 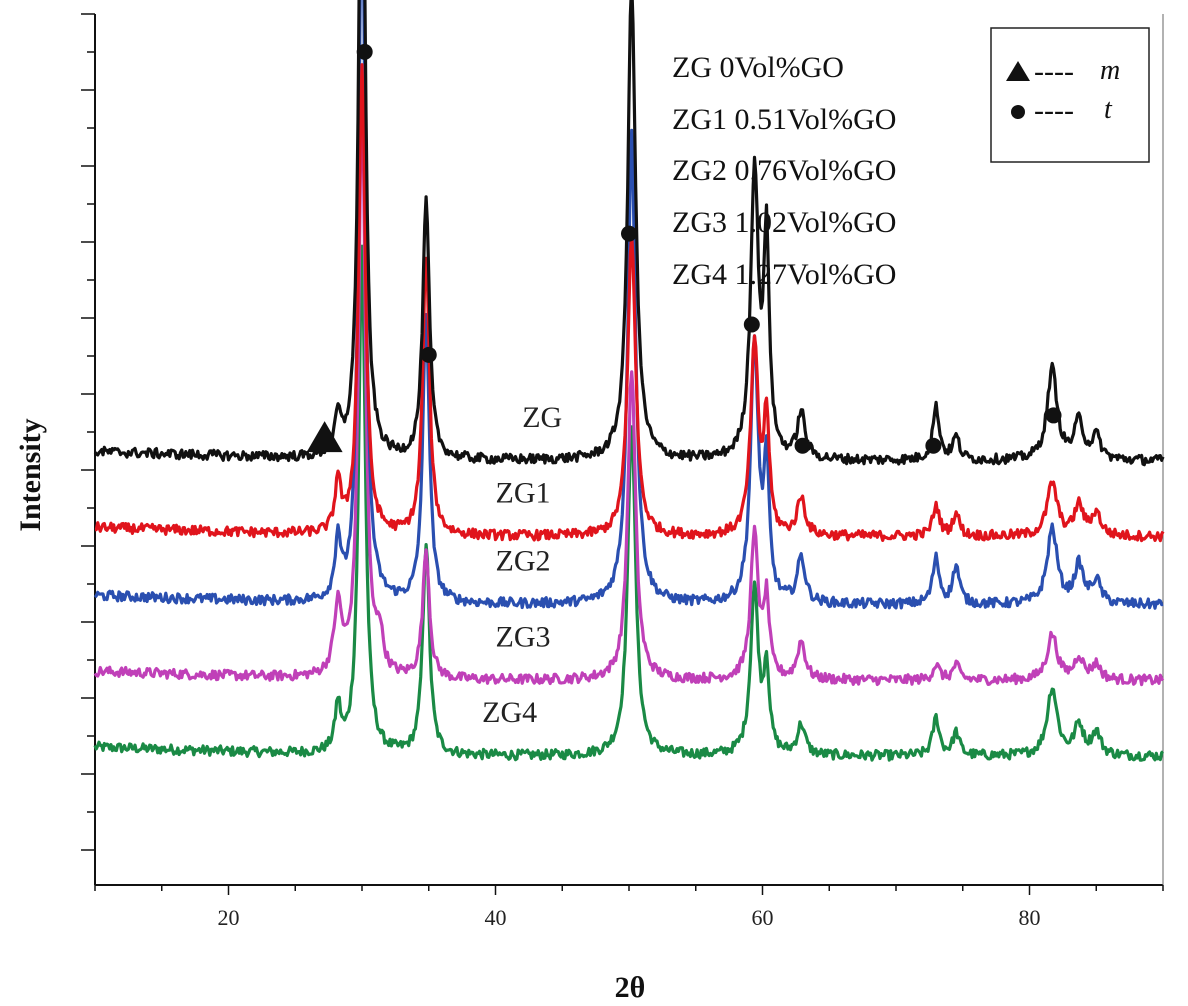 What do you see at coordinates (1018, 71) in the screenshot?
I see `triangle-icon` at bounding box center [1018, 71].